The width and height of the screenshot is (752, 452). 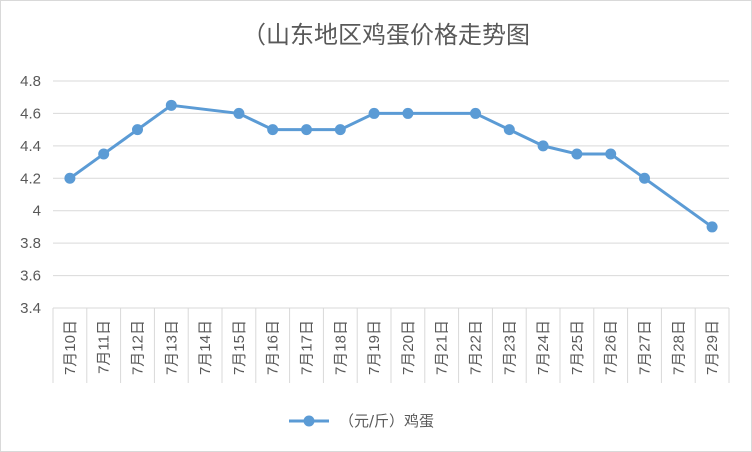 What do you see at coordinates (30, 146) in the screenshot?
I see `y-tick-label: 4.4` at bounding box center [30, 146].